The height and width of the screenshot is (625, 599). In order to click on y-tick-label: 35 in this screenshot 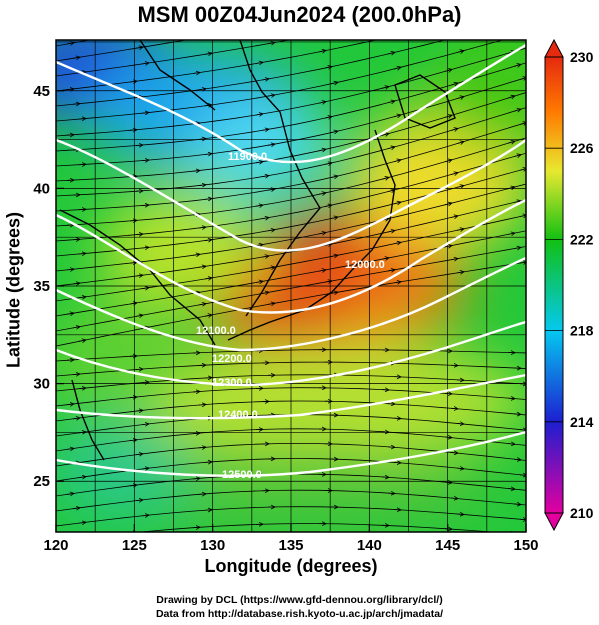, I will do `click(41, 286)`.